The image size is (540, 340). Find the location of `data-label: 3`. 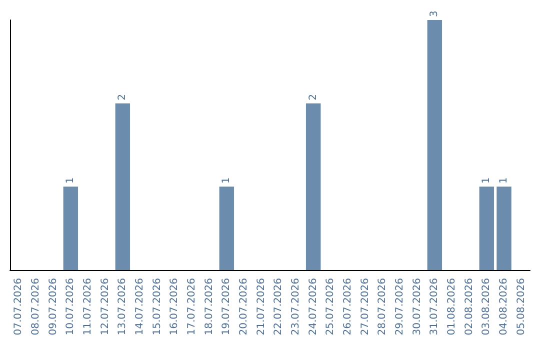

data-label: 3 is located at coordinates (434, 13).